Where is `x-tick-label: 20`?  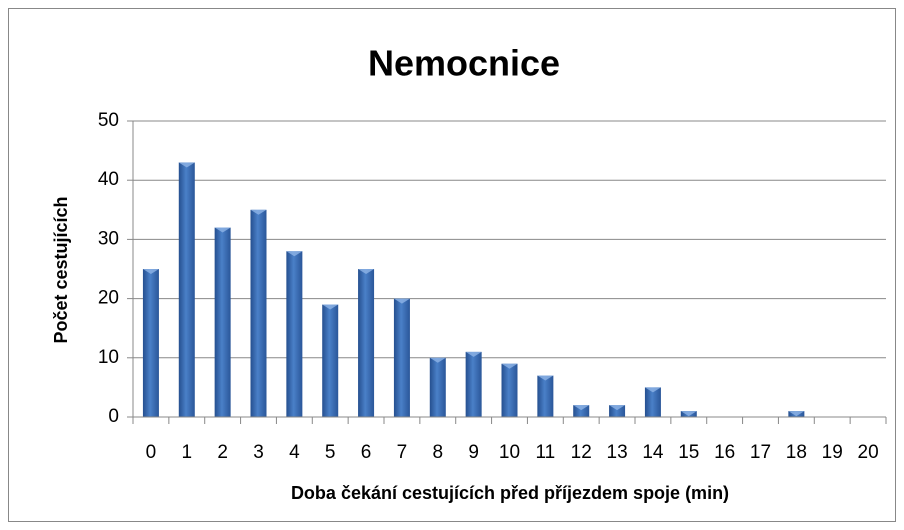 x-tick-label: 20 is located at coordinates (868, 452).